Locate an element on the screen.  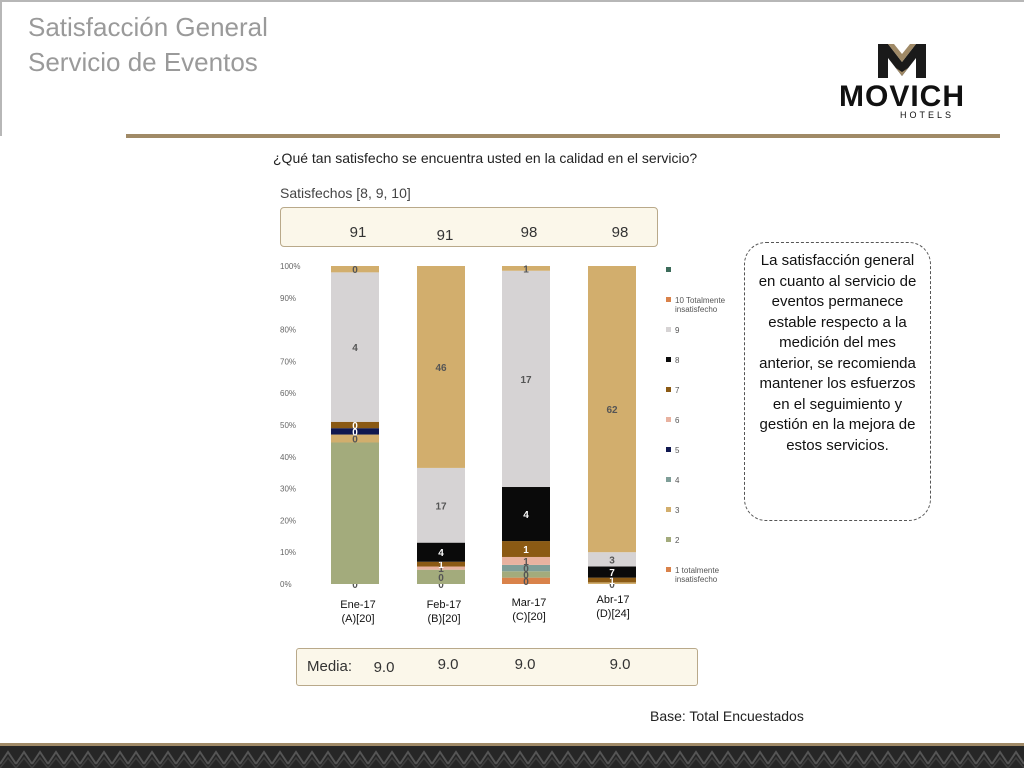
satisfied-value-feb: 91 is located at coordinates (445, 235).